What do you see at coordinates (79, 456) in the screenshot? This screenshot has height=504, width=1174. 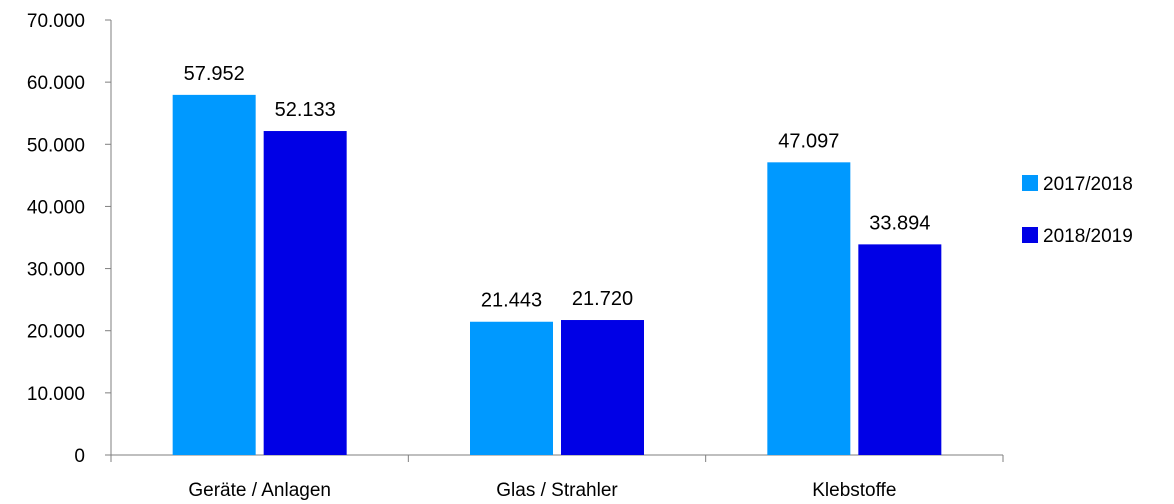 I see `y-tick-label: 0` at bounding box center [79, 456].